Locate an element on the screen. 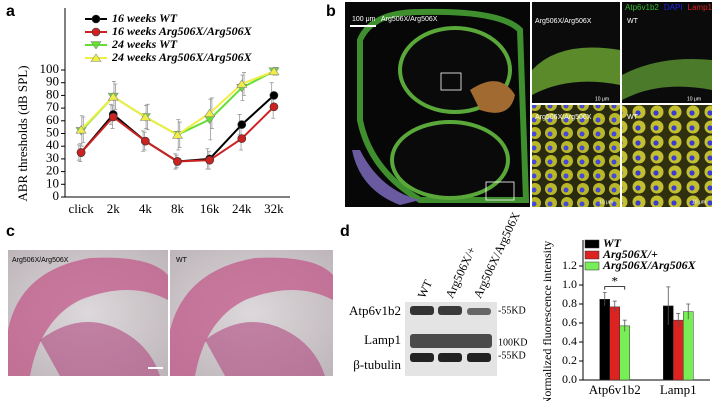 The width and height of the screenshot is (716, 401). y-tick-label: 20 is located at coordinates (52, 170).